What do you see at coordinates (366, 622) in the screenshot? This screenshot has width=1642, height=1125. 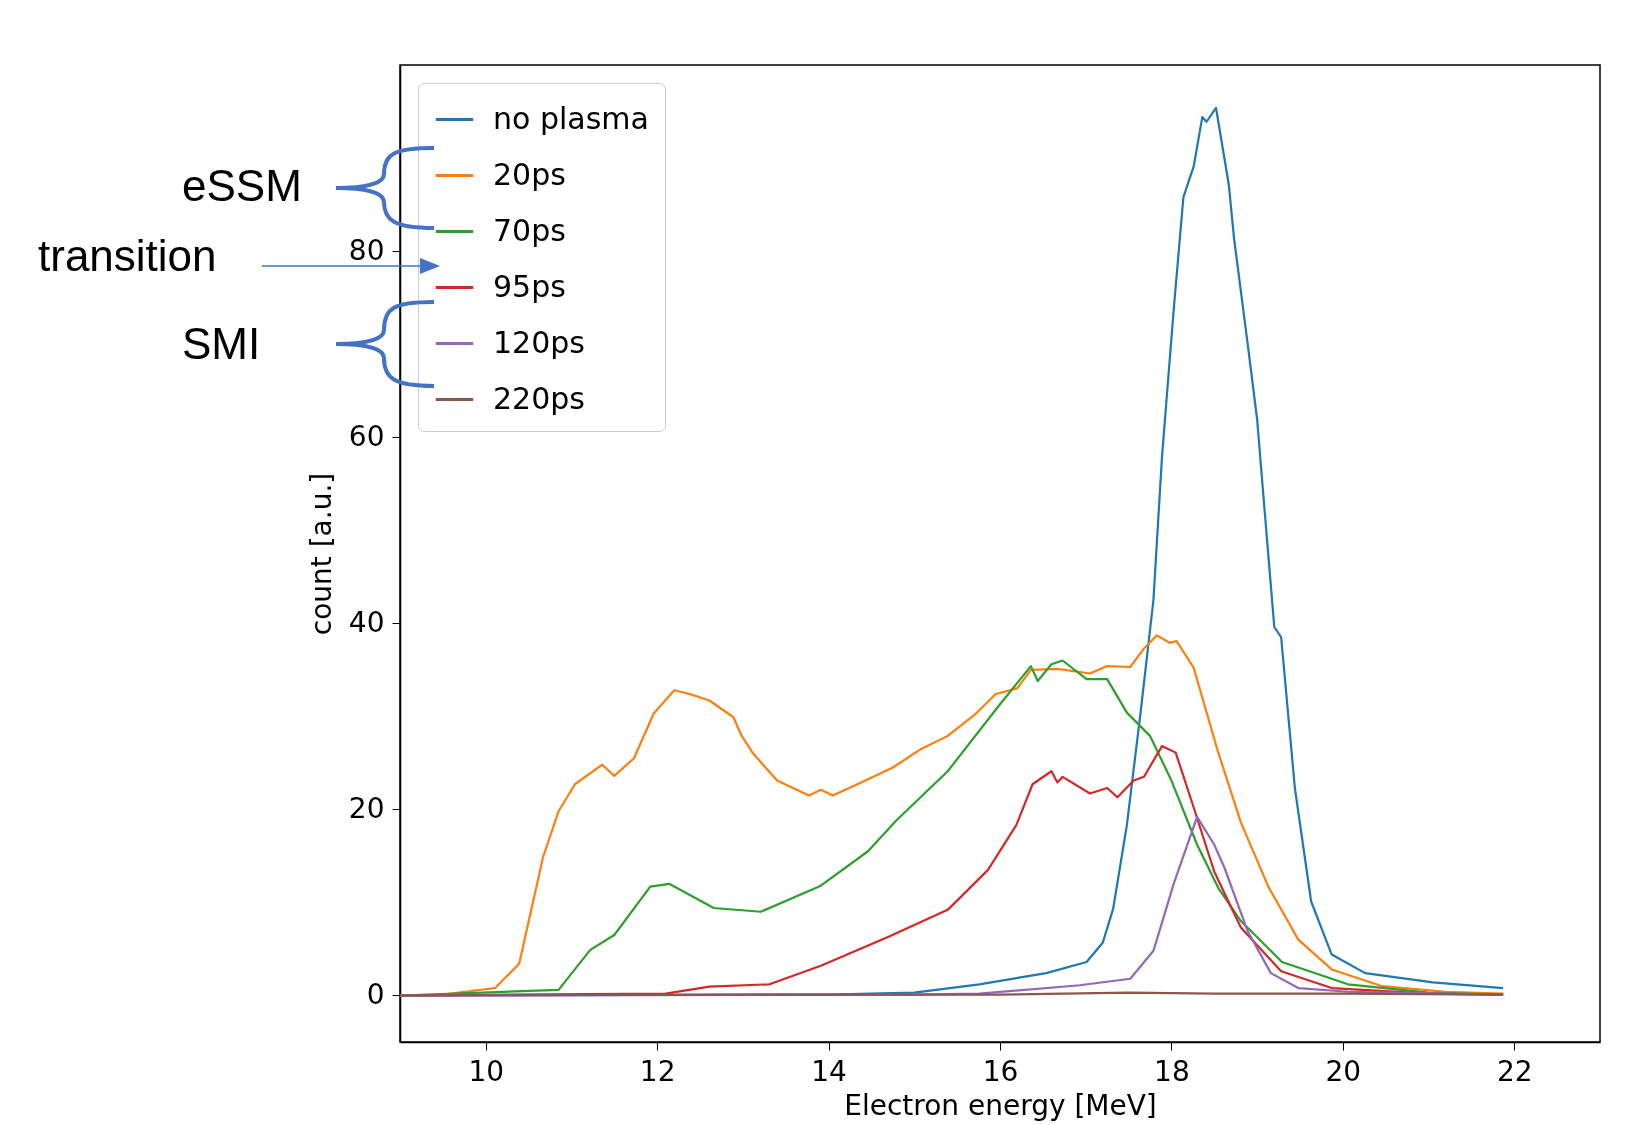 I see `y-tick-label: 40` at bounding box center [366, 622].